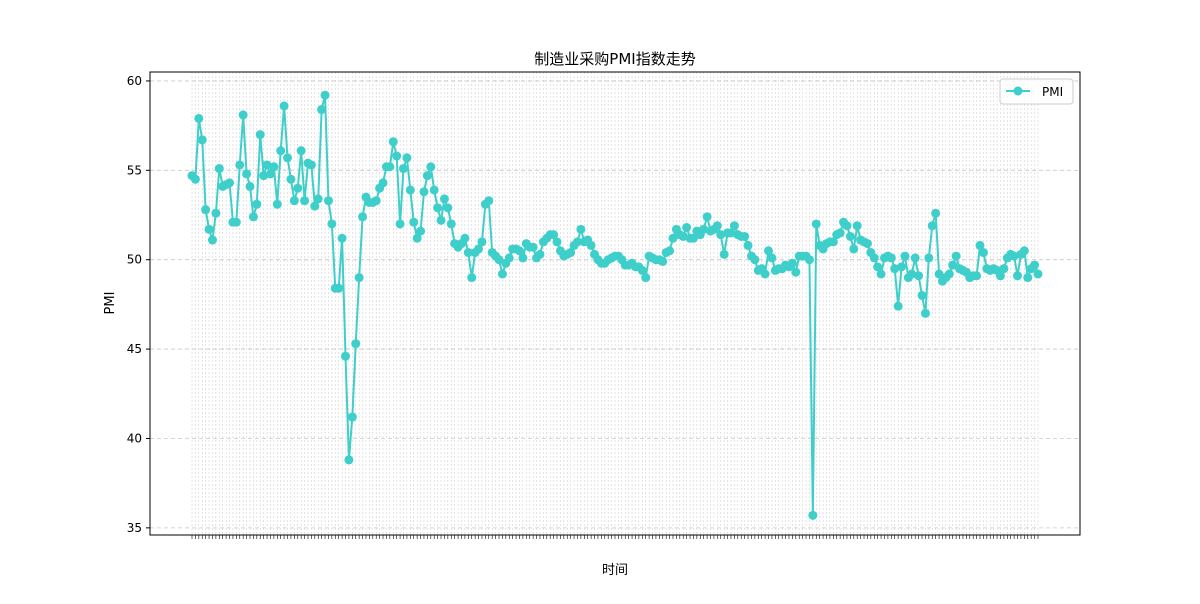 The image size is (1200, 604). Describe the element at coordinates (1018, 91) in the screenshot. I see `legend-marker-swatch` at that location.